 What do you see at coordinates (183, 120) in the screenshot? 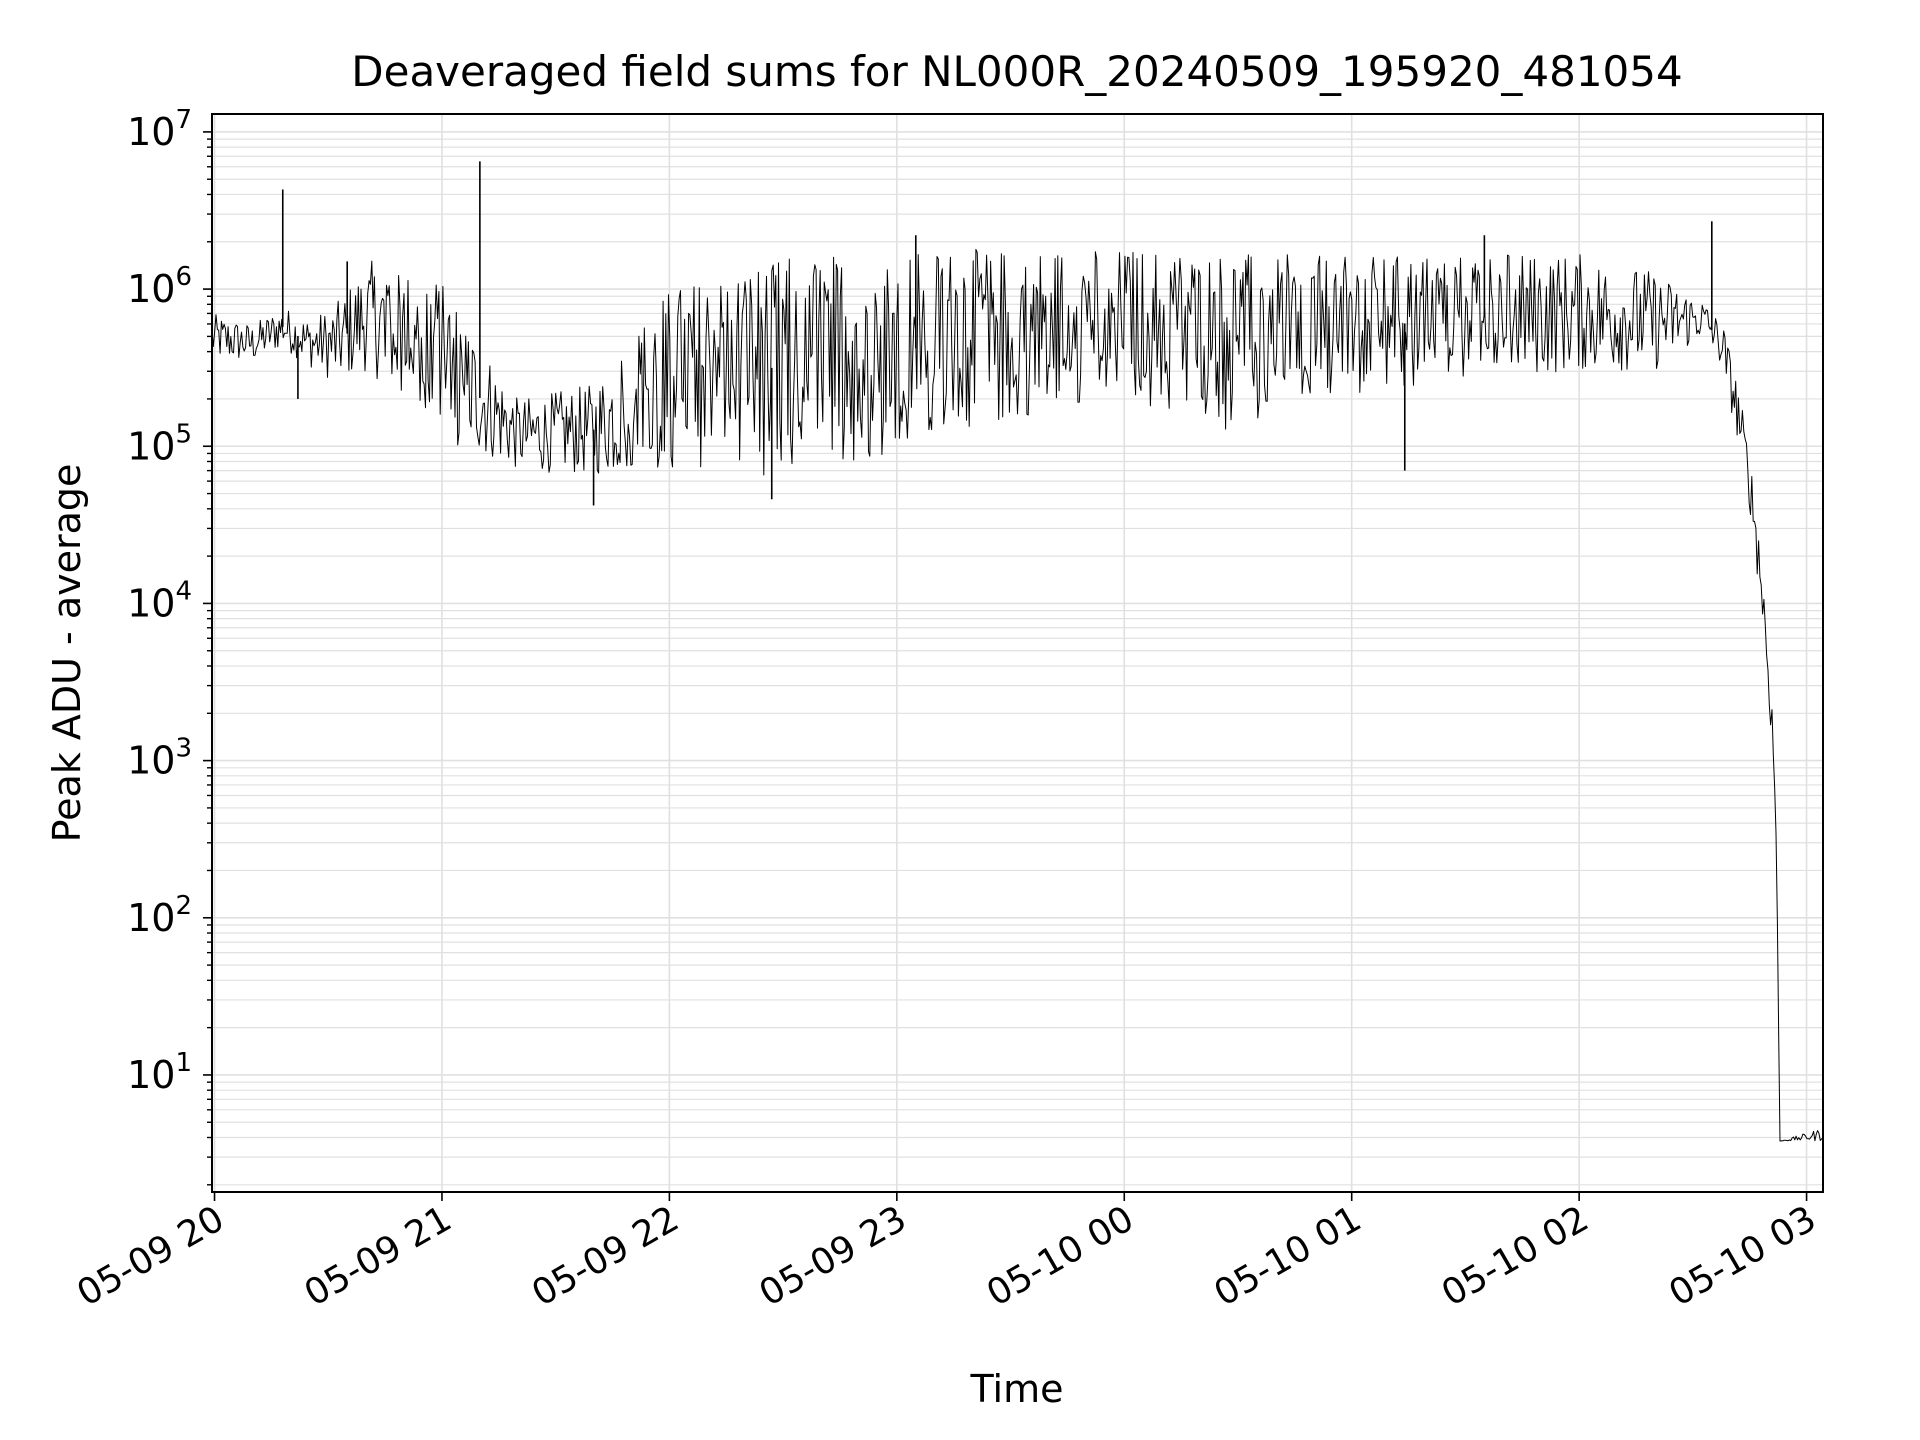
I see `y-tick-label-exponent: 7` at bounding box center [183, 120].